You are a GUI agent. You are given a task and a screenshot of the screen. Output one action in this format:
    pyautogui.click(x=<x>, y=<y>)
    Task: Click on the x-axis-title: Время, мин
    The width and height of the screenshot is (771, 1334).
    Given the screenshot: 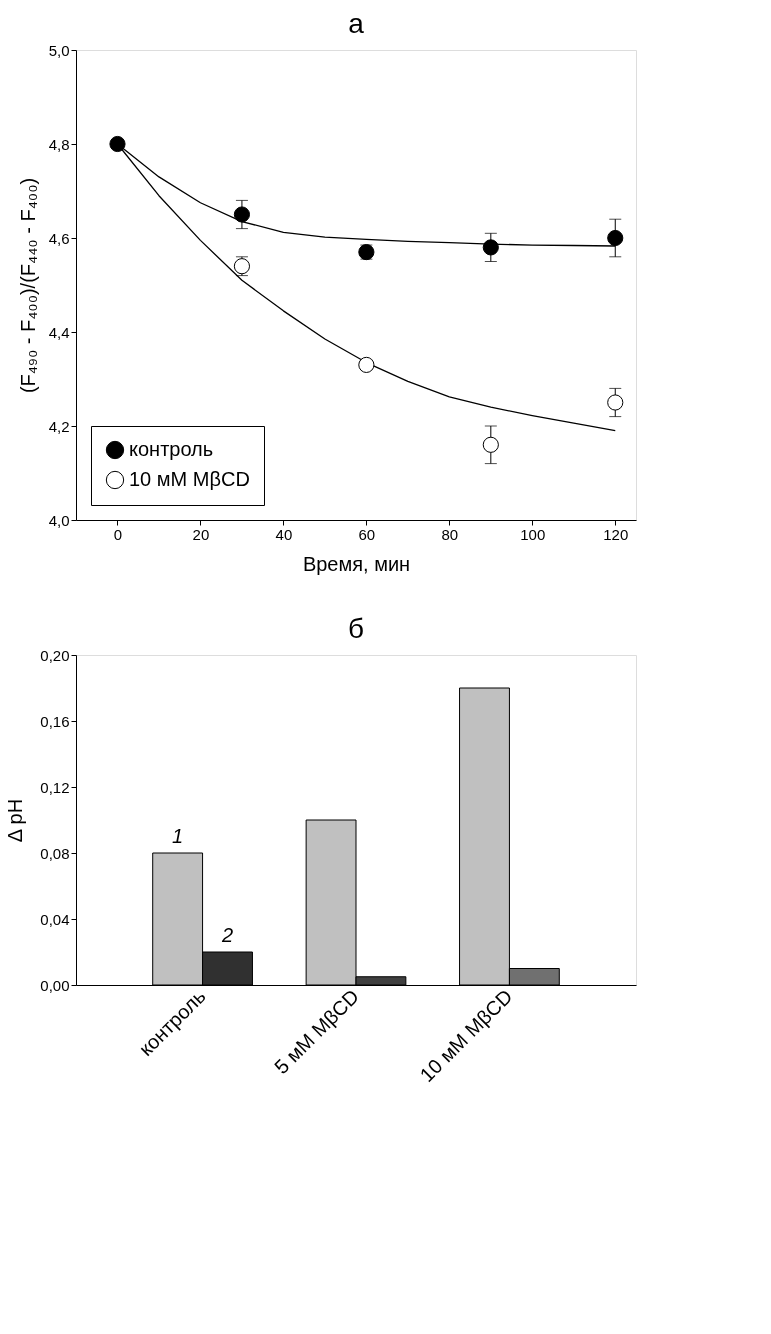 What is the action you would take?
    pyautogui.click(x=356, y=563)
    